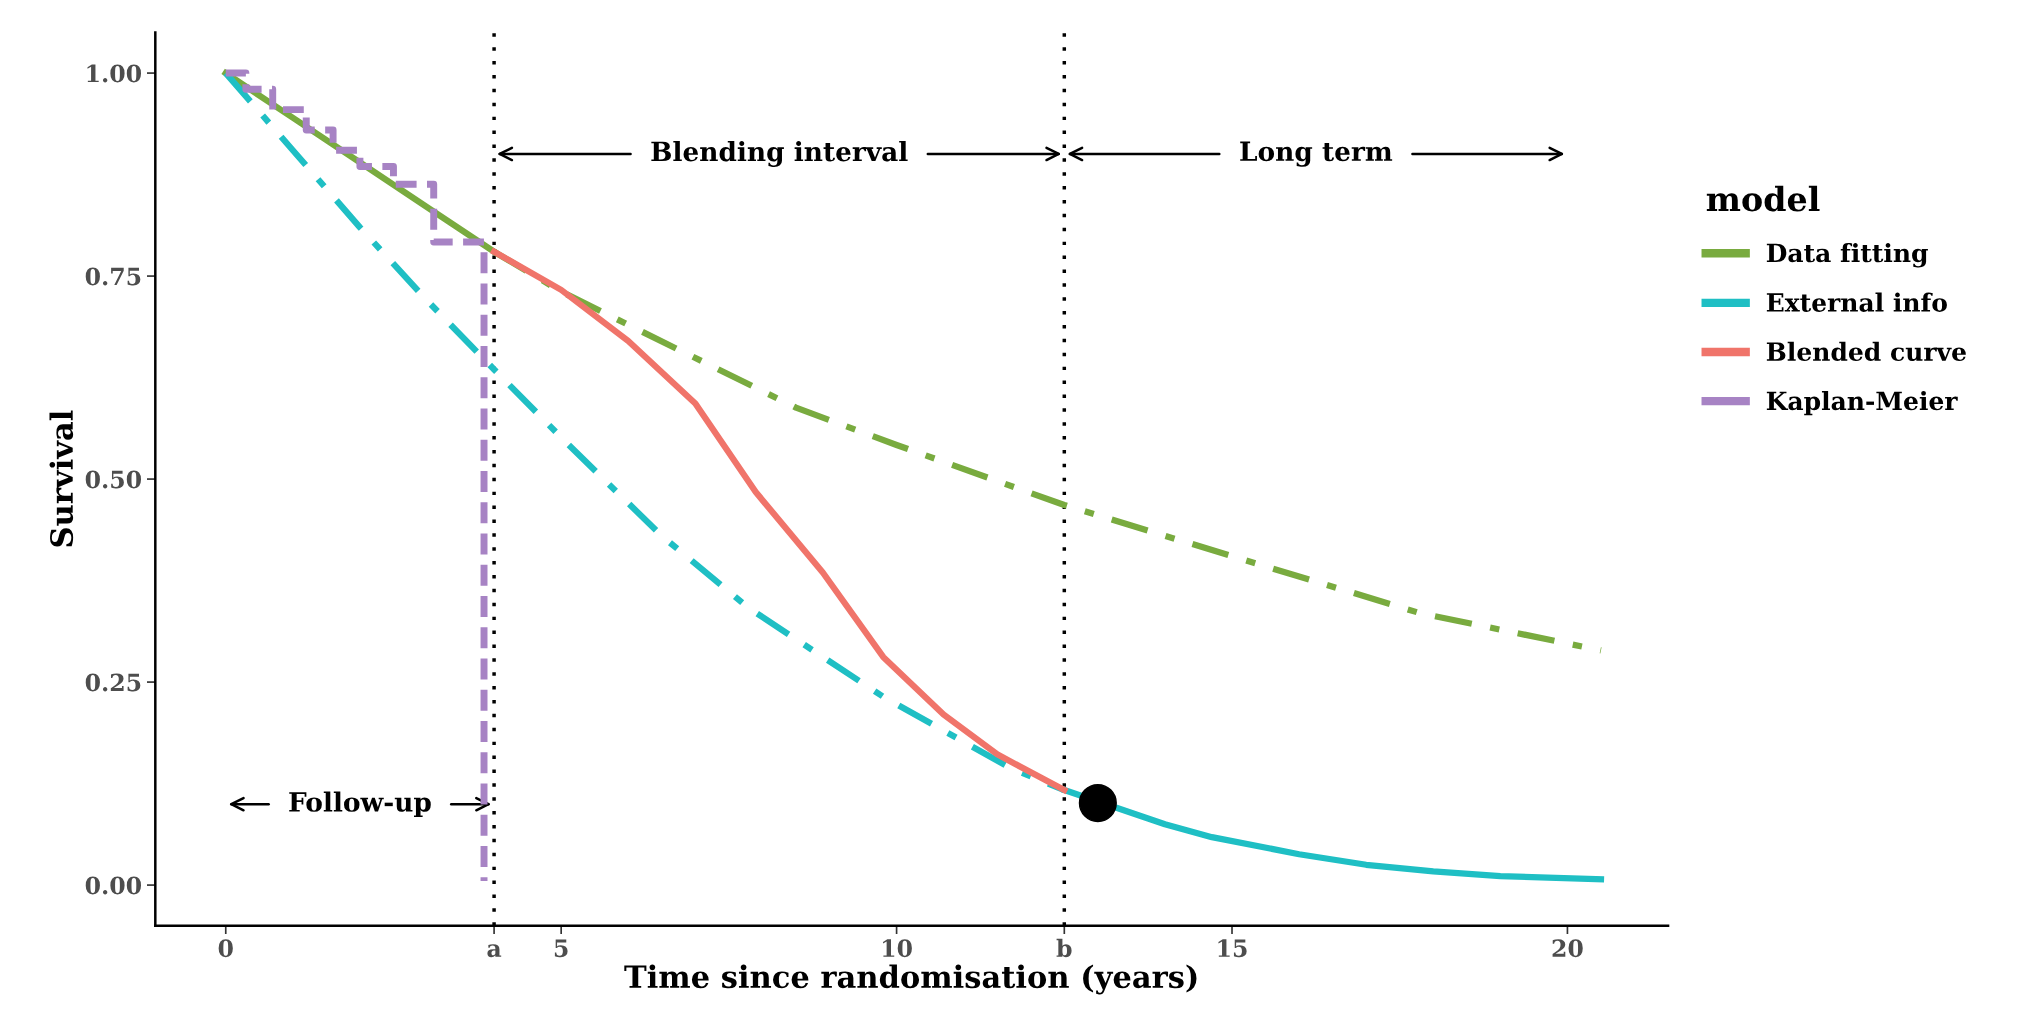 The height and width of the screenshot is (1015, 2017). Describe the element at coordinates (1847, 255) in the screenshot. I see `legend-label: Data fitting` at that location.